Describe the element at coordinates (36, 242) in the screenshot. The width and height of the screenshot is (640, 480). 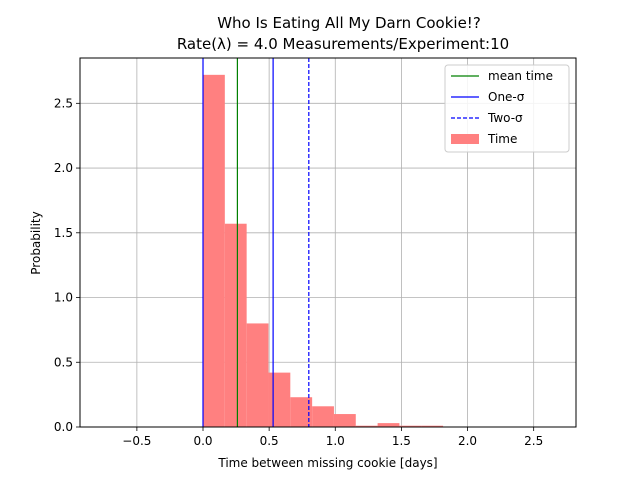
I see `y-axis-label: Probability` at that location.